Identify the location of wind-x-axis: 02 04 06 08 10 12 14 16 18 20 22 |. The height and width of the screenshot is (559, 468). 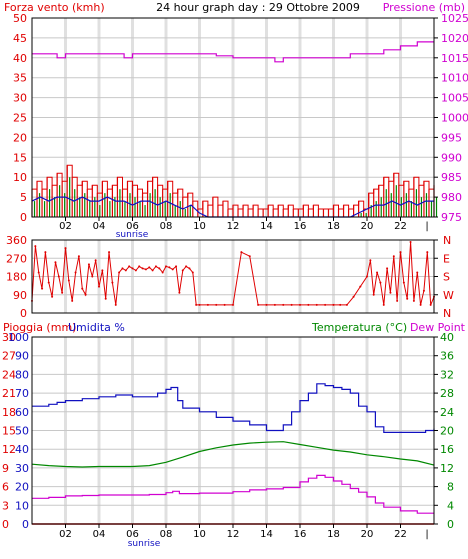
(244, 224).